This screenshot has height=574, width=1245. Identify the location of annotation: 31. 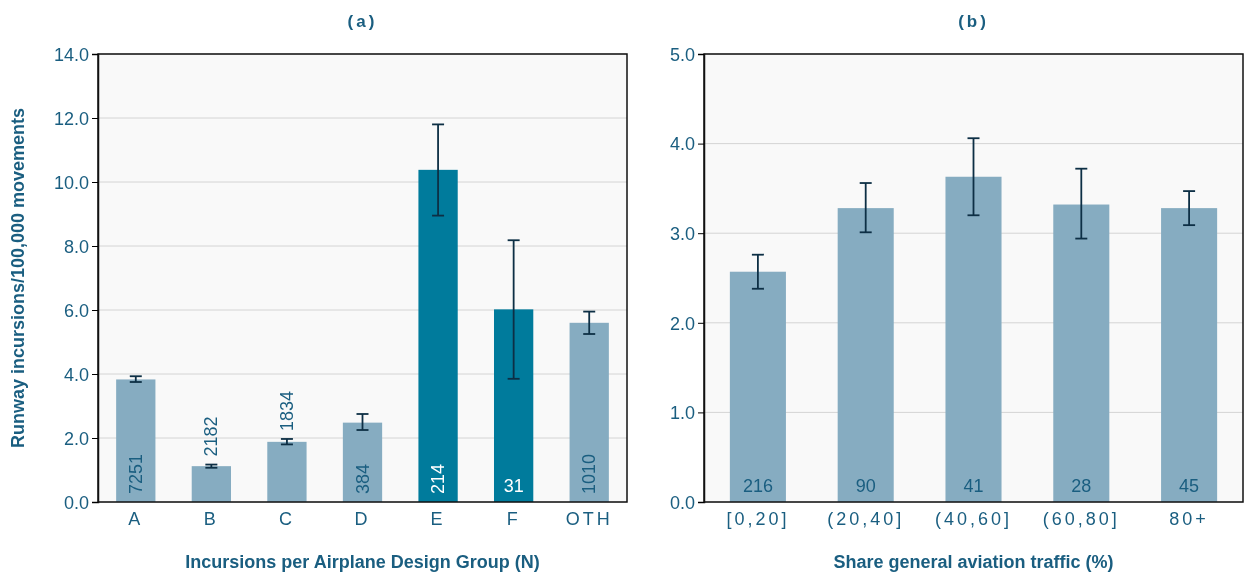
(513, 486).